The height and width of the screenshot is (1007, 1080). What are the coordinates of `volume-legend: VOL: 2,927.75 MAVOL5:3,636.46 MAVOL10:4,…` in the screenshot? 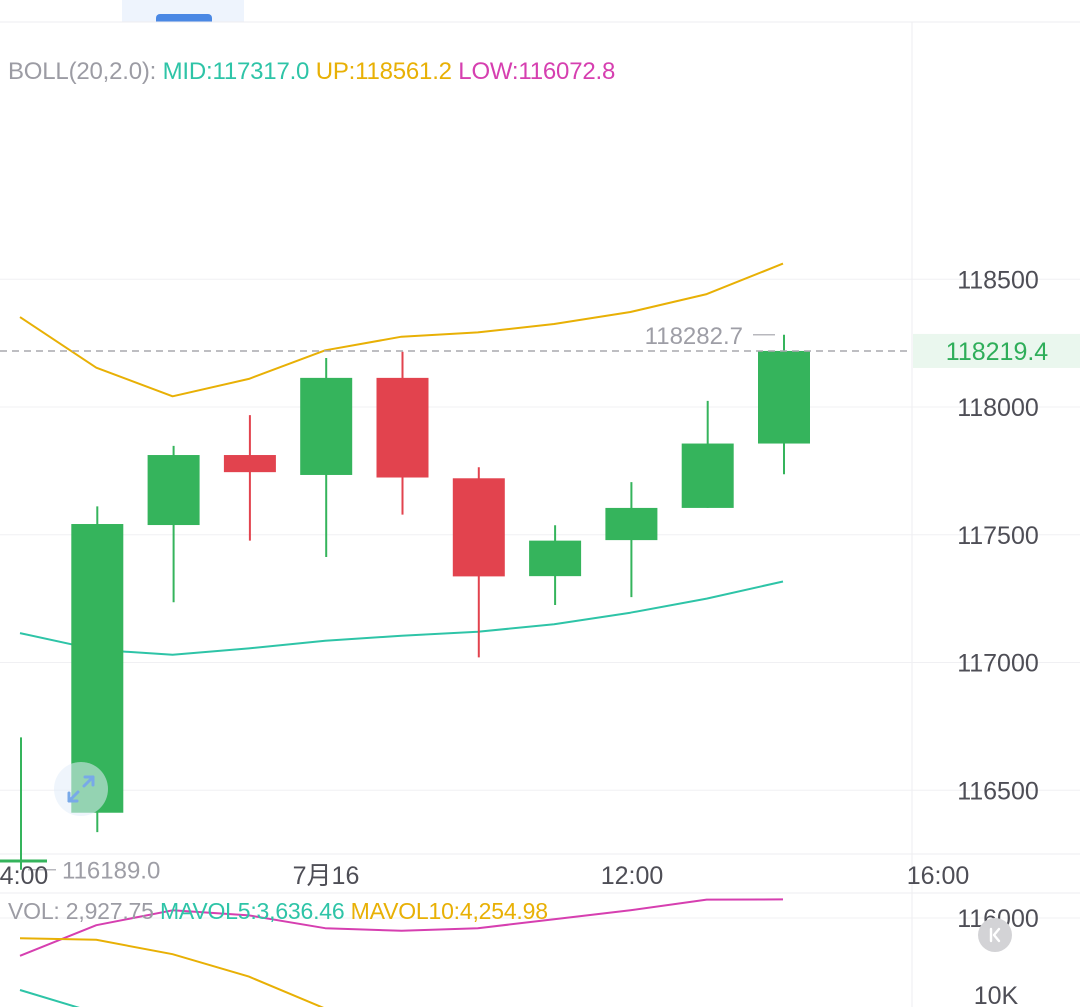 It's located at (278, 911).